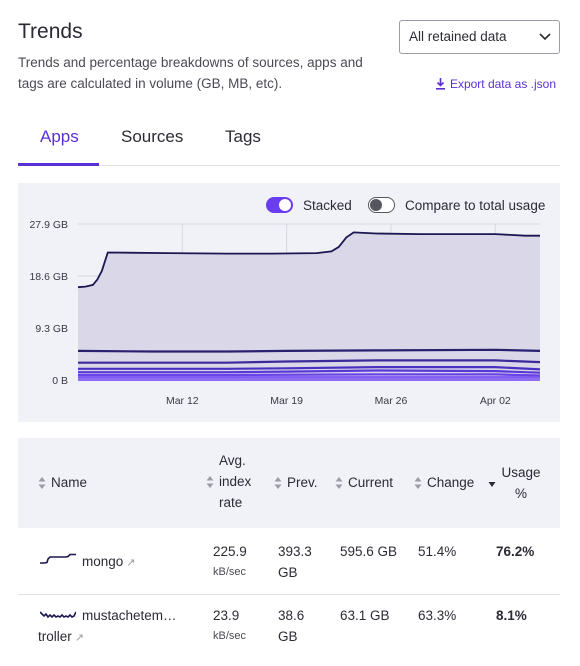 The image size is (580, 666). I want to click on app-name-cell: mongo ↗, so click(109, 562).